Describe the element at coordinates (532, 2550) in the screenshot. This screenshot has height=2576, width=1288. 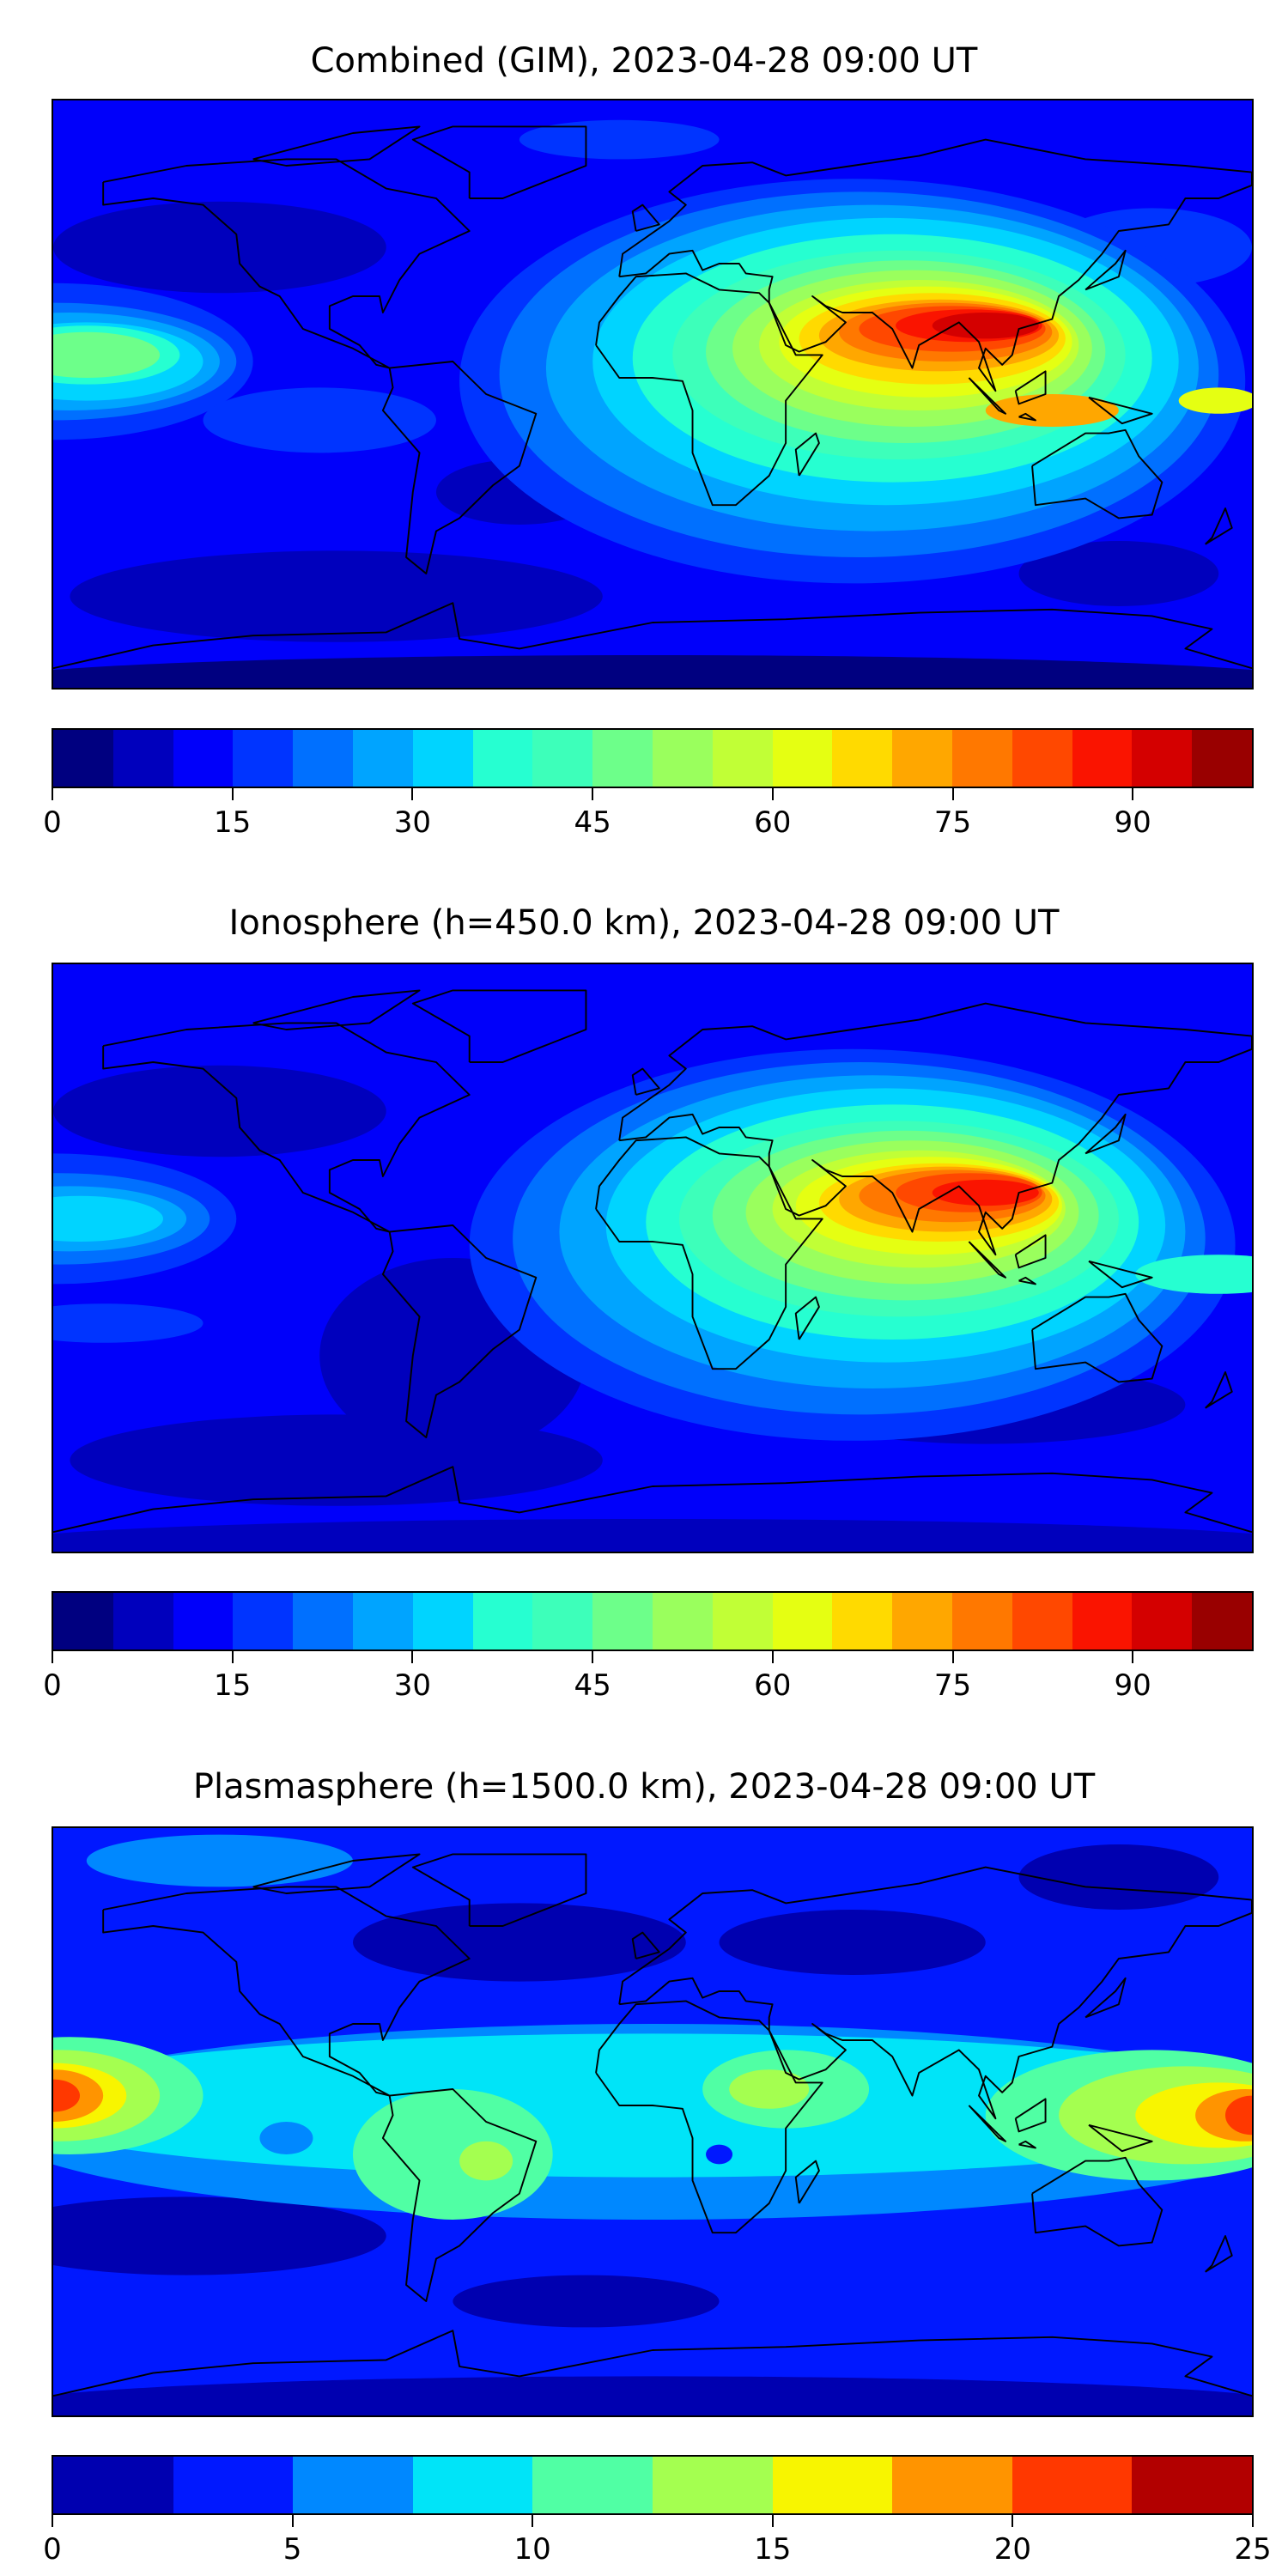
I see `colorbar-tick-label: 10` at that location.